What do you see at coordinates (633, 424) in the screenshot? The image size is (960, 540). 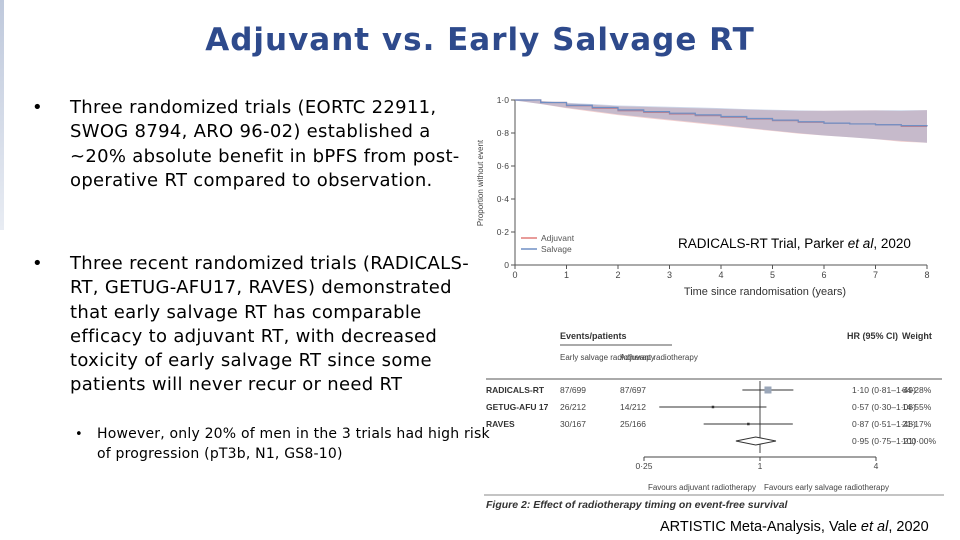 I see `forest-adjuvant-events: 25/166` at bounding box center [633, 424].